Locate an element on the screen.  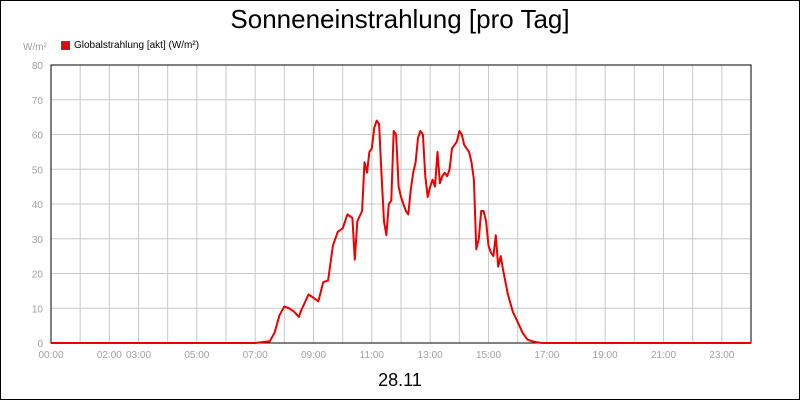
y-tick-label: 70 is located at coordinates (38, 101).